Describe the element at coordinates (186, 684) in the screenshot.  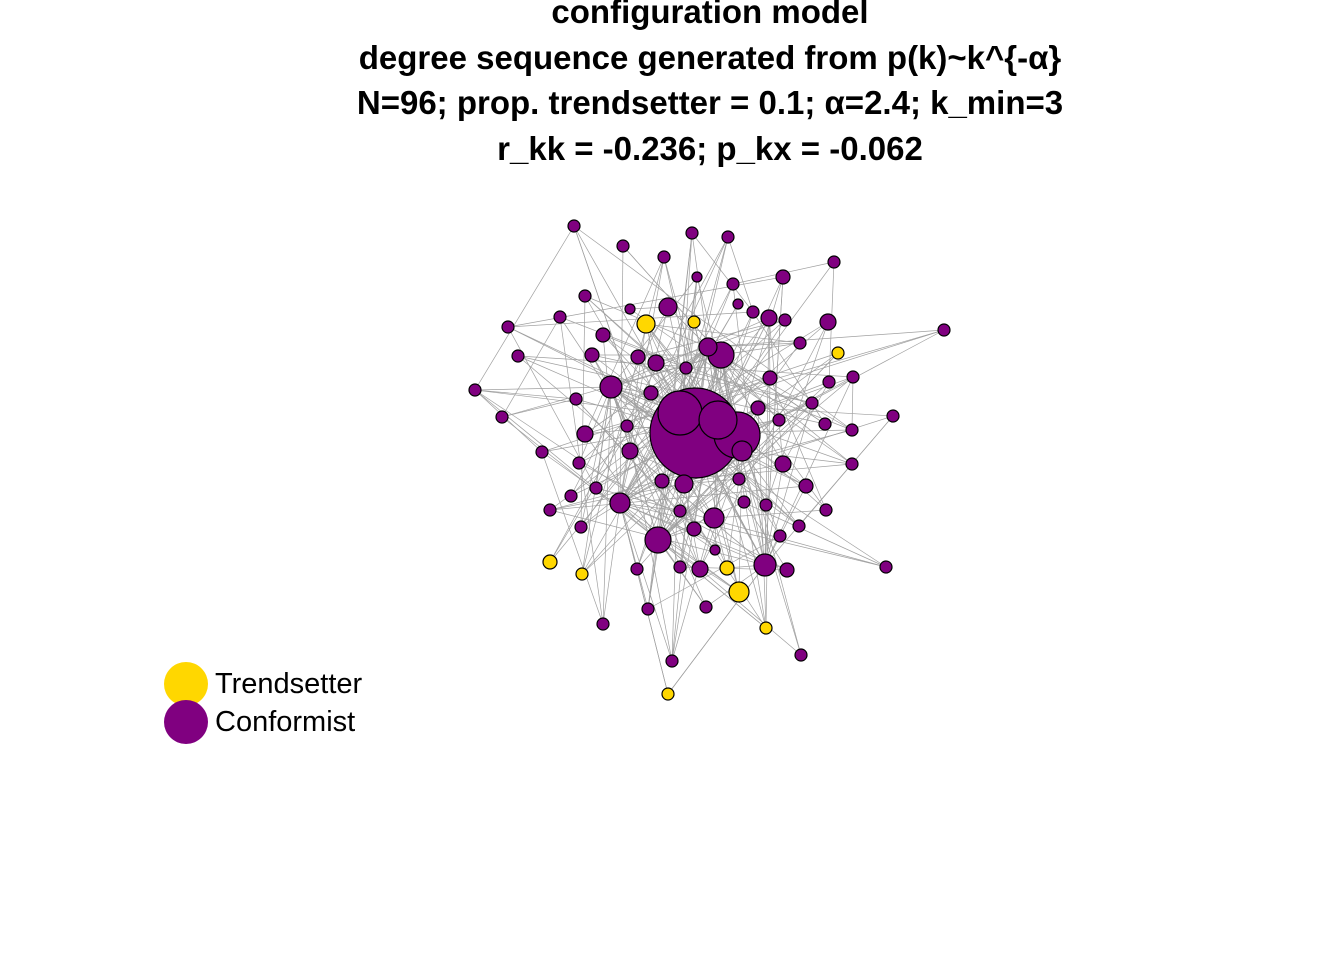
I see `legend-swatch-trendsetter` at that location.